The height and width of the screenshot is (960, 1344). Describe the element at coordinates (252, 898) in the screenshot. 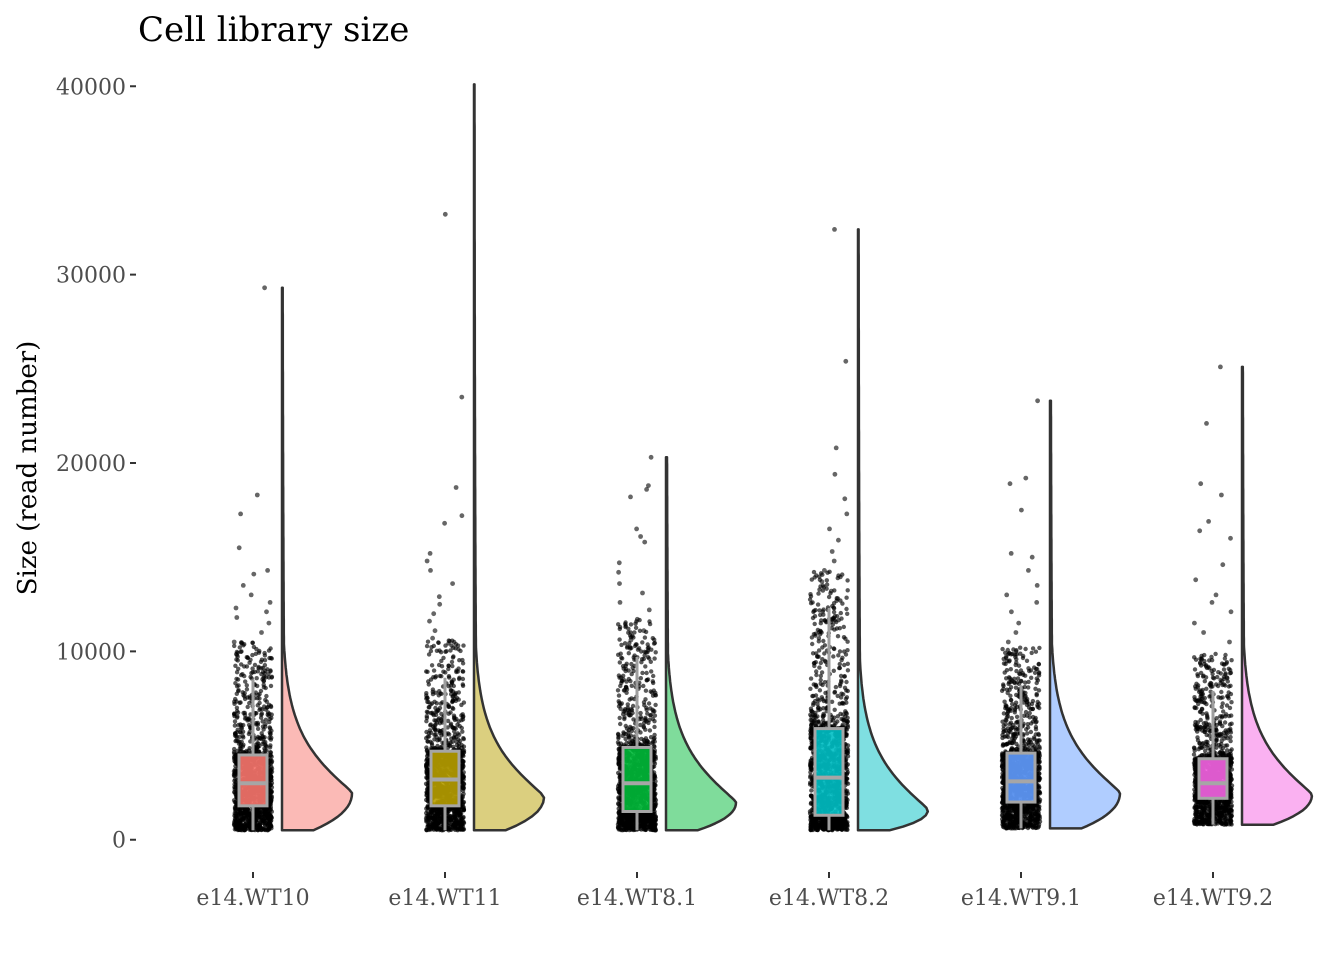

I see `x-tick-label: e14.WT10` at that location.